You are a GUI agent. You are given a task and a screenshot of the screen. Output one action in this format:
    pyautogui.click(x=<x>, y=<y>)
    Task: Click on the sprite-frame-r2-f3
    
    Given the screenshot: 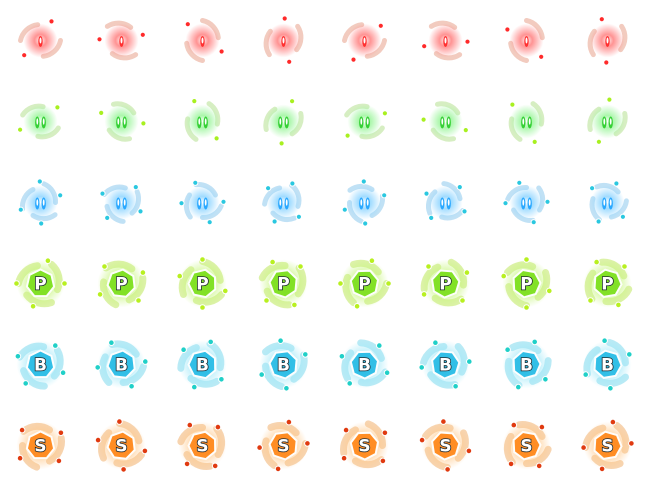 What is the action you would take?
    pyautogui.click(x=202, y=121)
    